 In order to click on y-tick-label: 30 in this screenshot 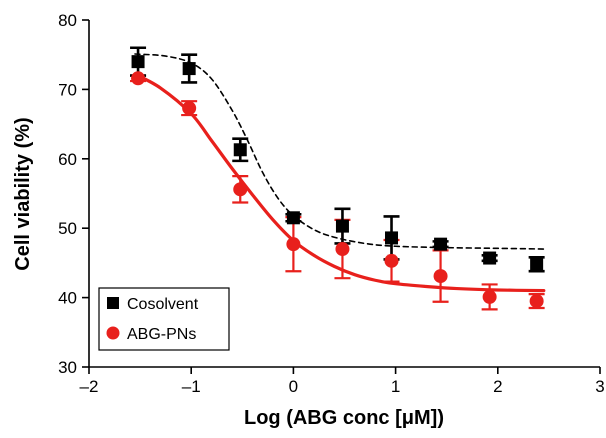, I will do `click(67, 367)`.